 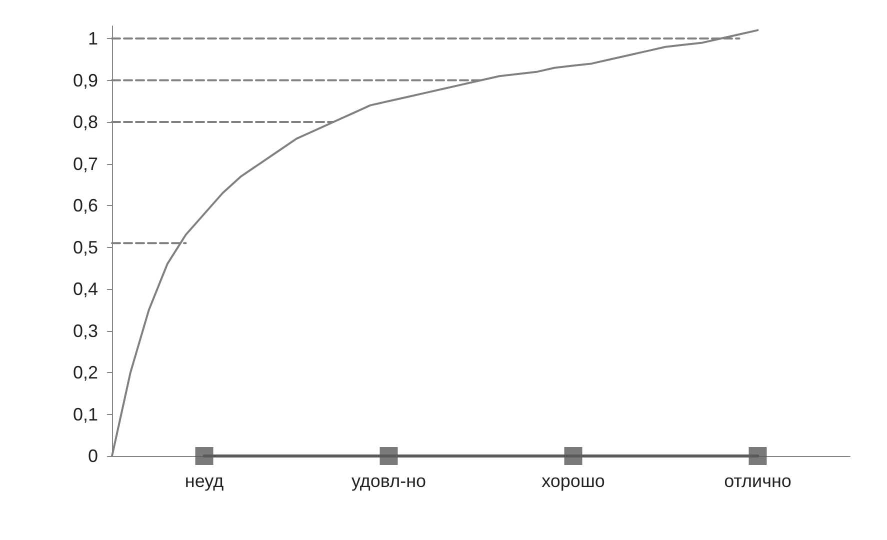 What do you see at coordinates (85, 247) in the screenshot?
I see `y-tick-label: 0,5` at bounding box center [85, 247].